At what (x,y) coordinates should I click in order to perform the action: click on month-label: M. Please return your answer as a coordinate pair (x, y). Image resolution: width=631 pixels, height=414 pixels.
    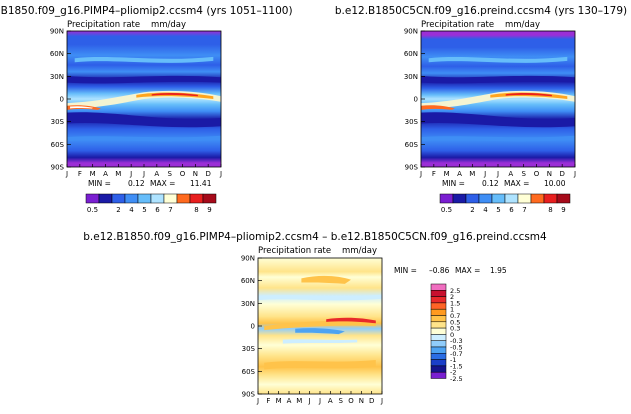
    Looking at the image, I should click on (447, 174).